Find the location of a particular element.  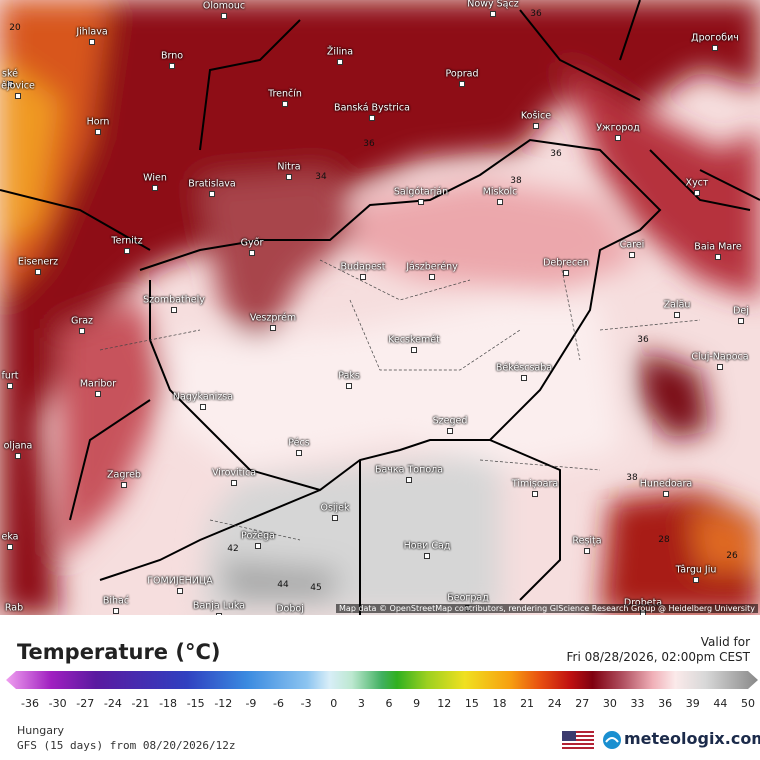

city-label: Budapest is located at coordinates (363, 267).